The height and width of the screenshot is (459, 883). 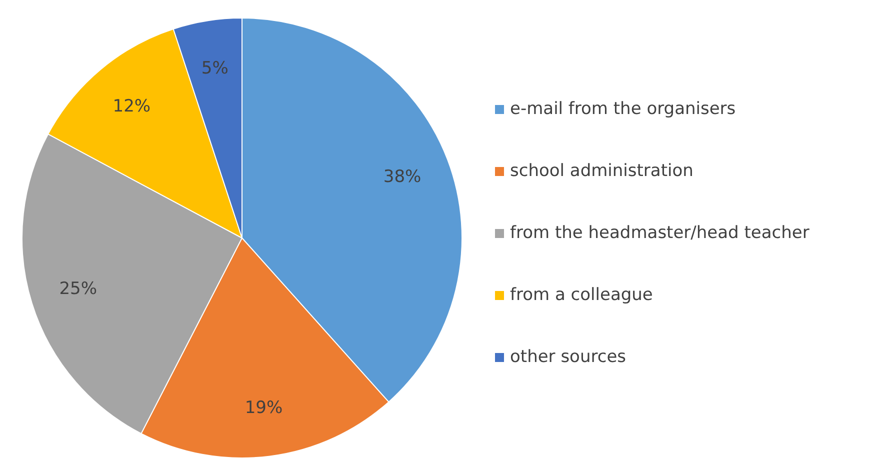 What do you see at coordinates (581, 295) in the screenshot?
I see `legend-label: from a colleague` at bounding box center [581, 295].